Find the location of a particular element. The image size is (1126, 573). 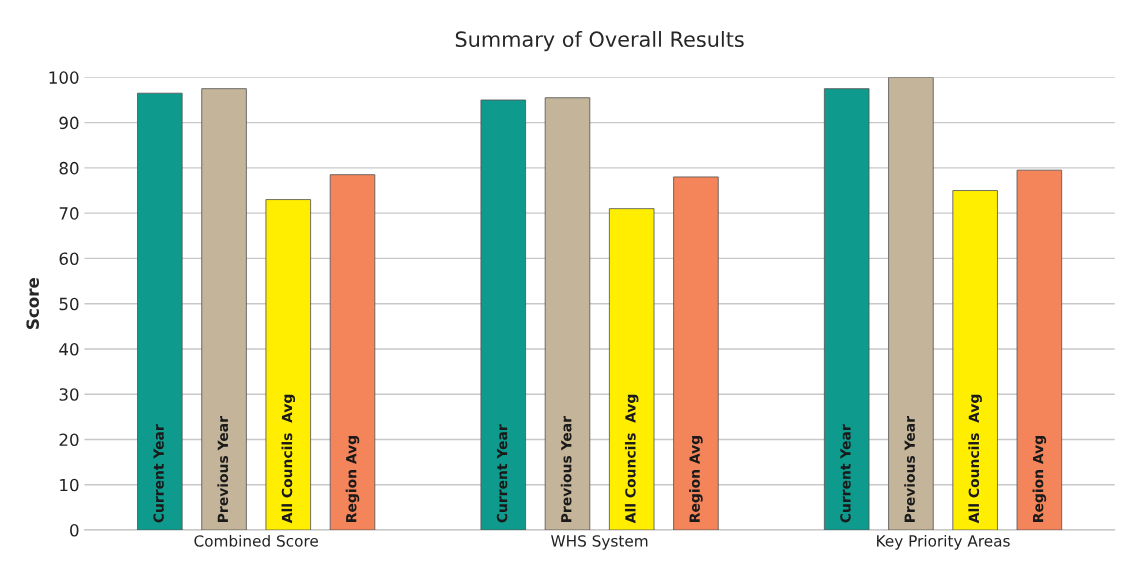

x-tick-label: Key Priority Areas is located at coordinates (943, 542).